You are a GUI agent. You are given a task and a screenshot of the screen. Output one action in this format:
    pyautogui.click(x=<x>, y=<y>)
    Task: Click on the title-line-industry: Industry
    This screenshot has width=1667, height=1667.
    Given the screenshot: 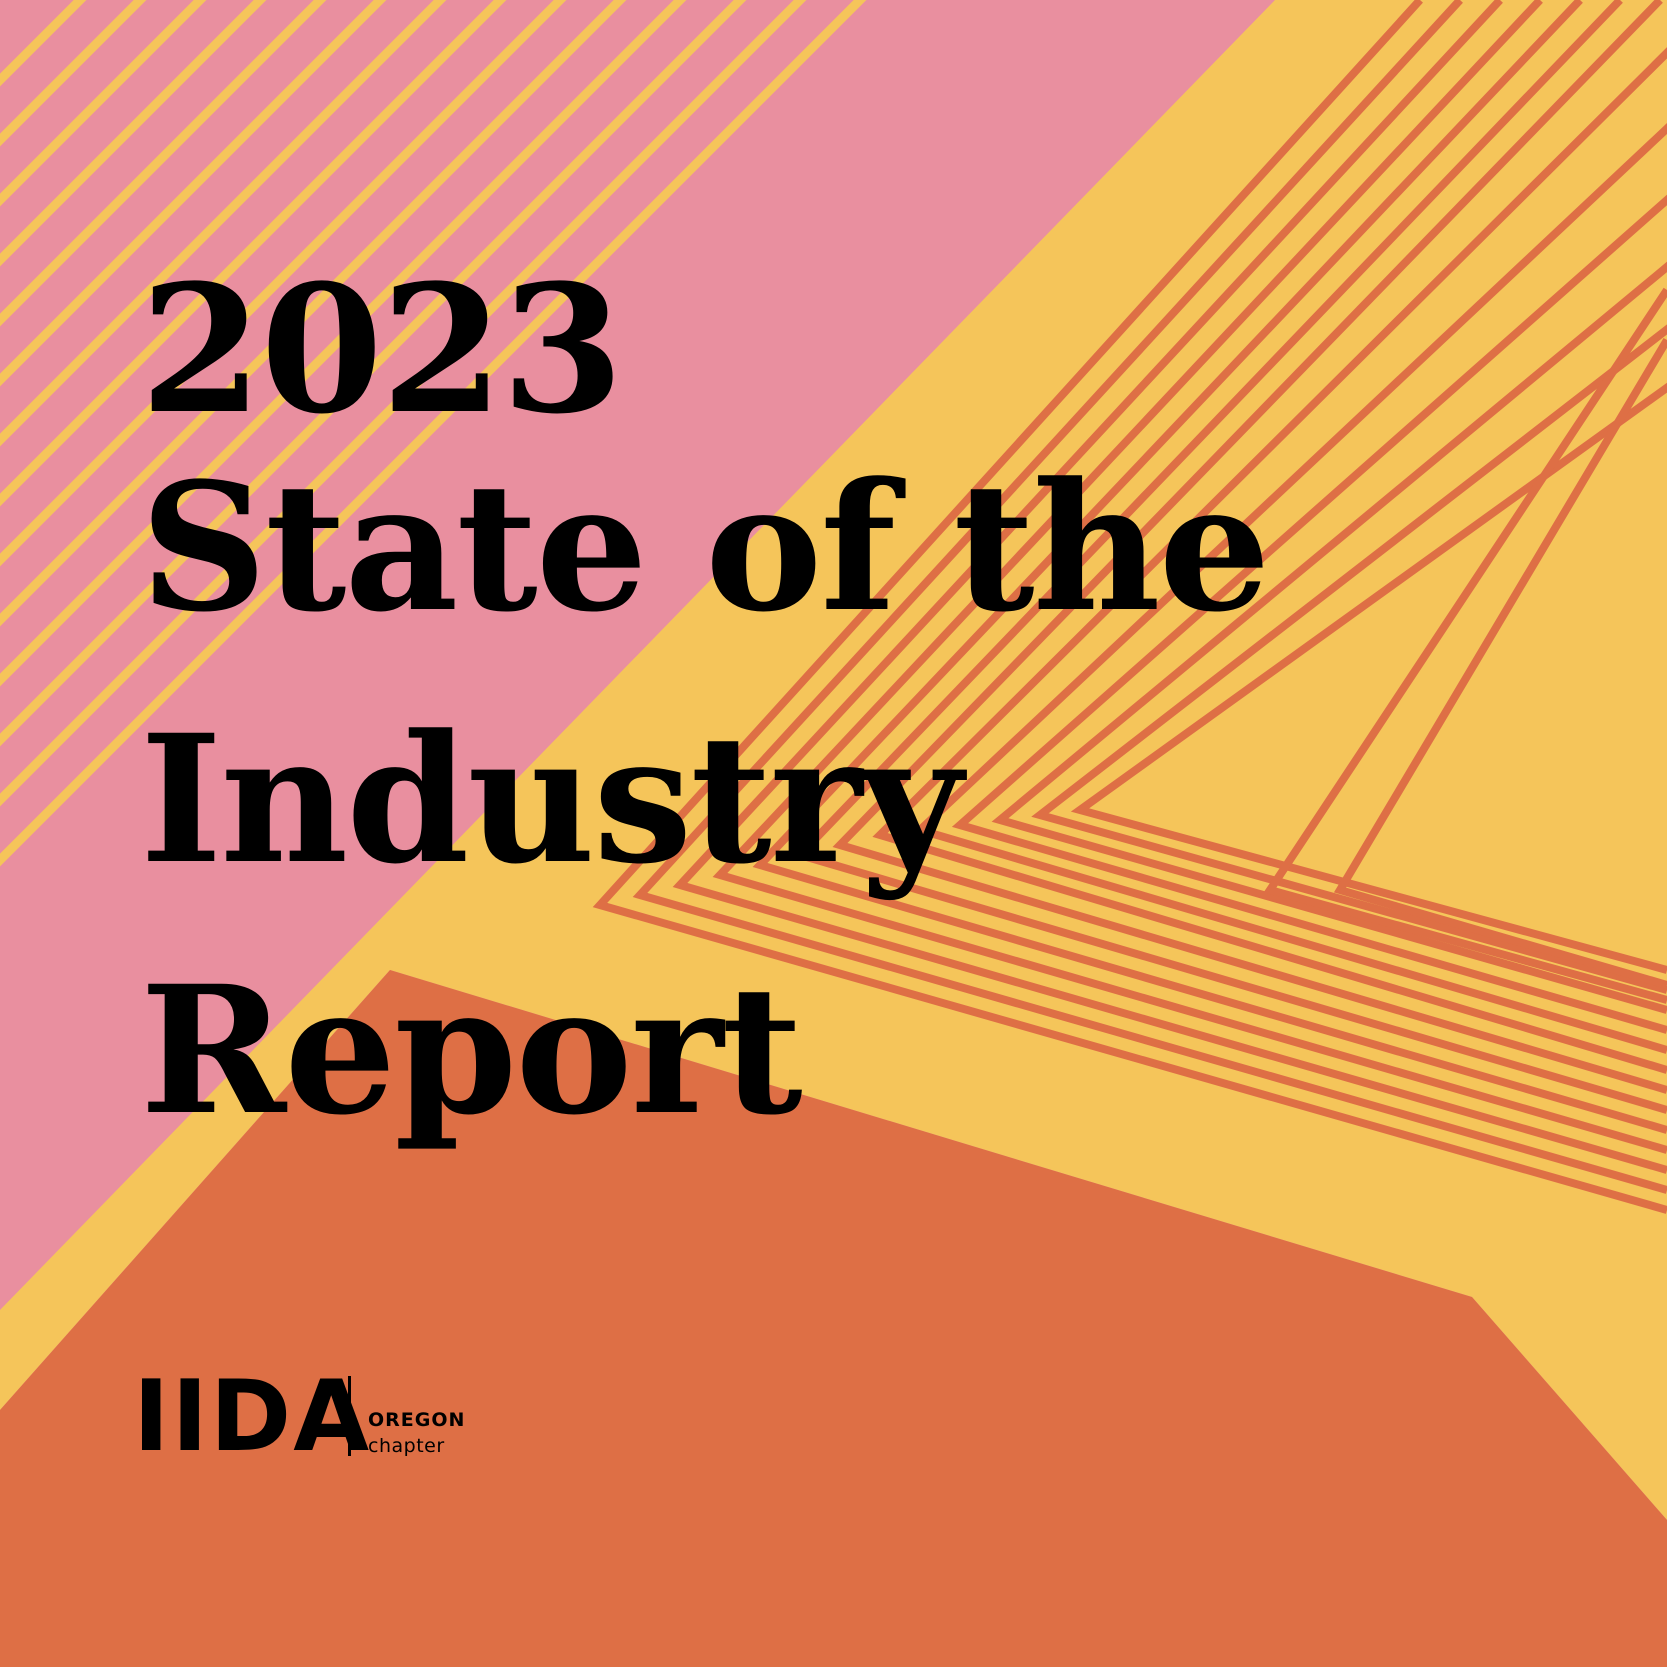 What is the action you would take?
    pyautogui.click(x=551, y=799)
    